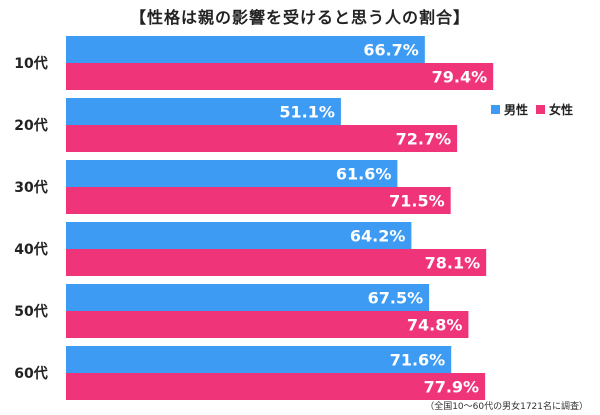 This screenshot has width=600, height=415. What do you see at coordinates (307, 112) in the screenshot?
I see `data-label: 51.1%` at bounding box center [307, 112].